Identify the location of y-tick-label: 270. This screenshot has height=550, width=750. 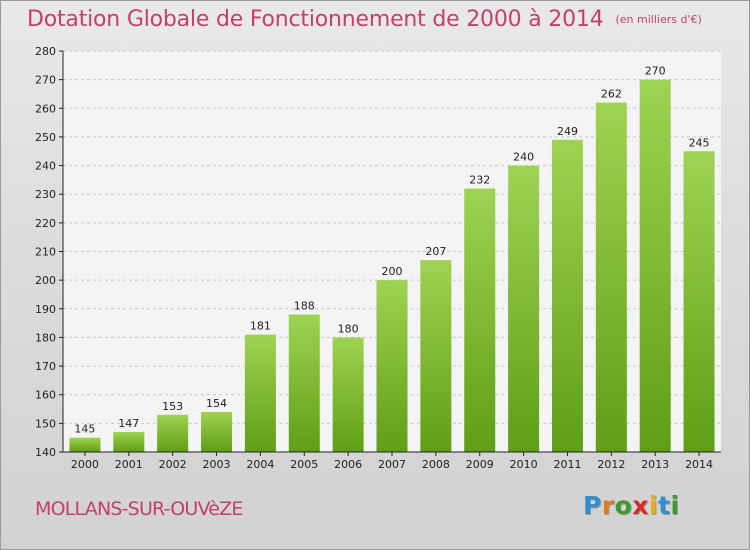
(45, 80).